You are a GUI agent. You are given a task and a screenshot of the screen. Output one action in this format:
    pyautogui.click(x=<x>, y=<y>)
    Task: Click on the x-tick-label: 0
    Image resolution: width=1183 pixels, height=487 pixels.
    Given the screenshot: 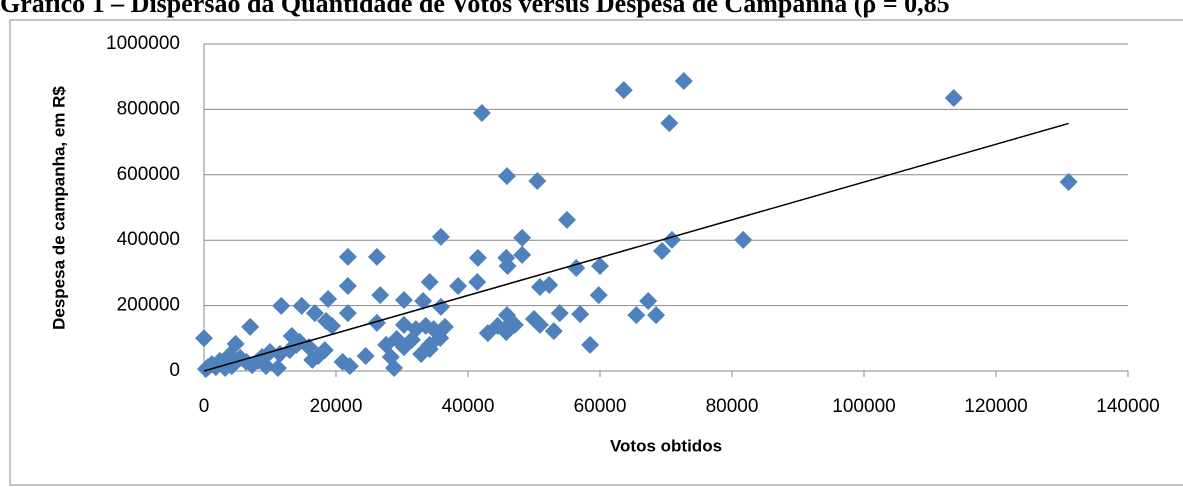 What is the action you would take?
    pyautogui.click(x=204, y=406)
    